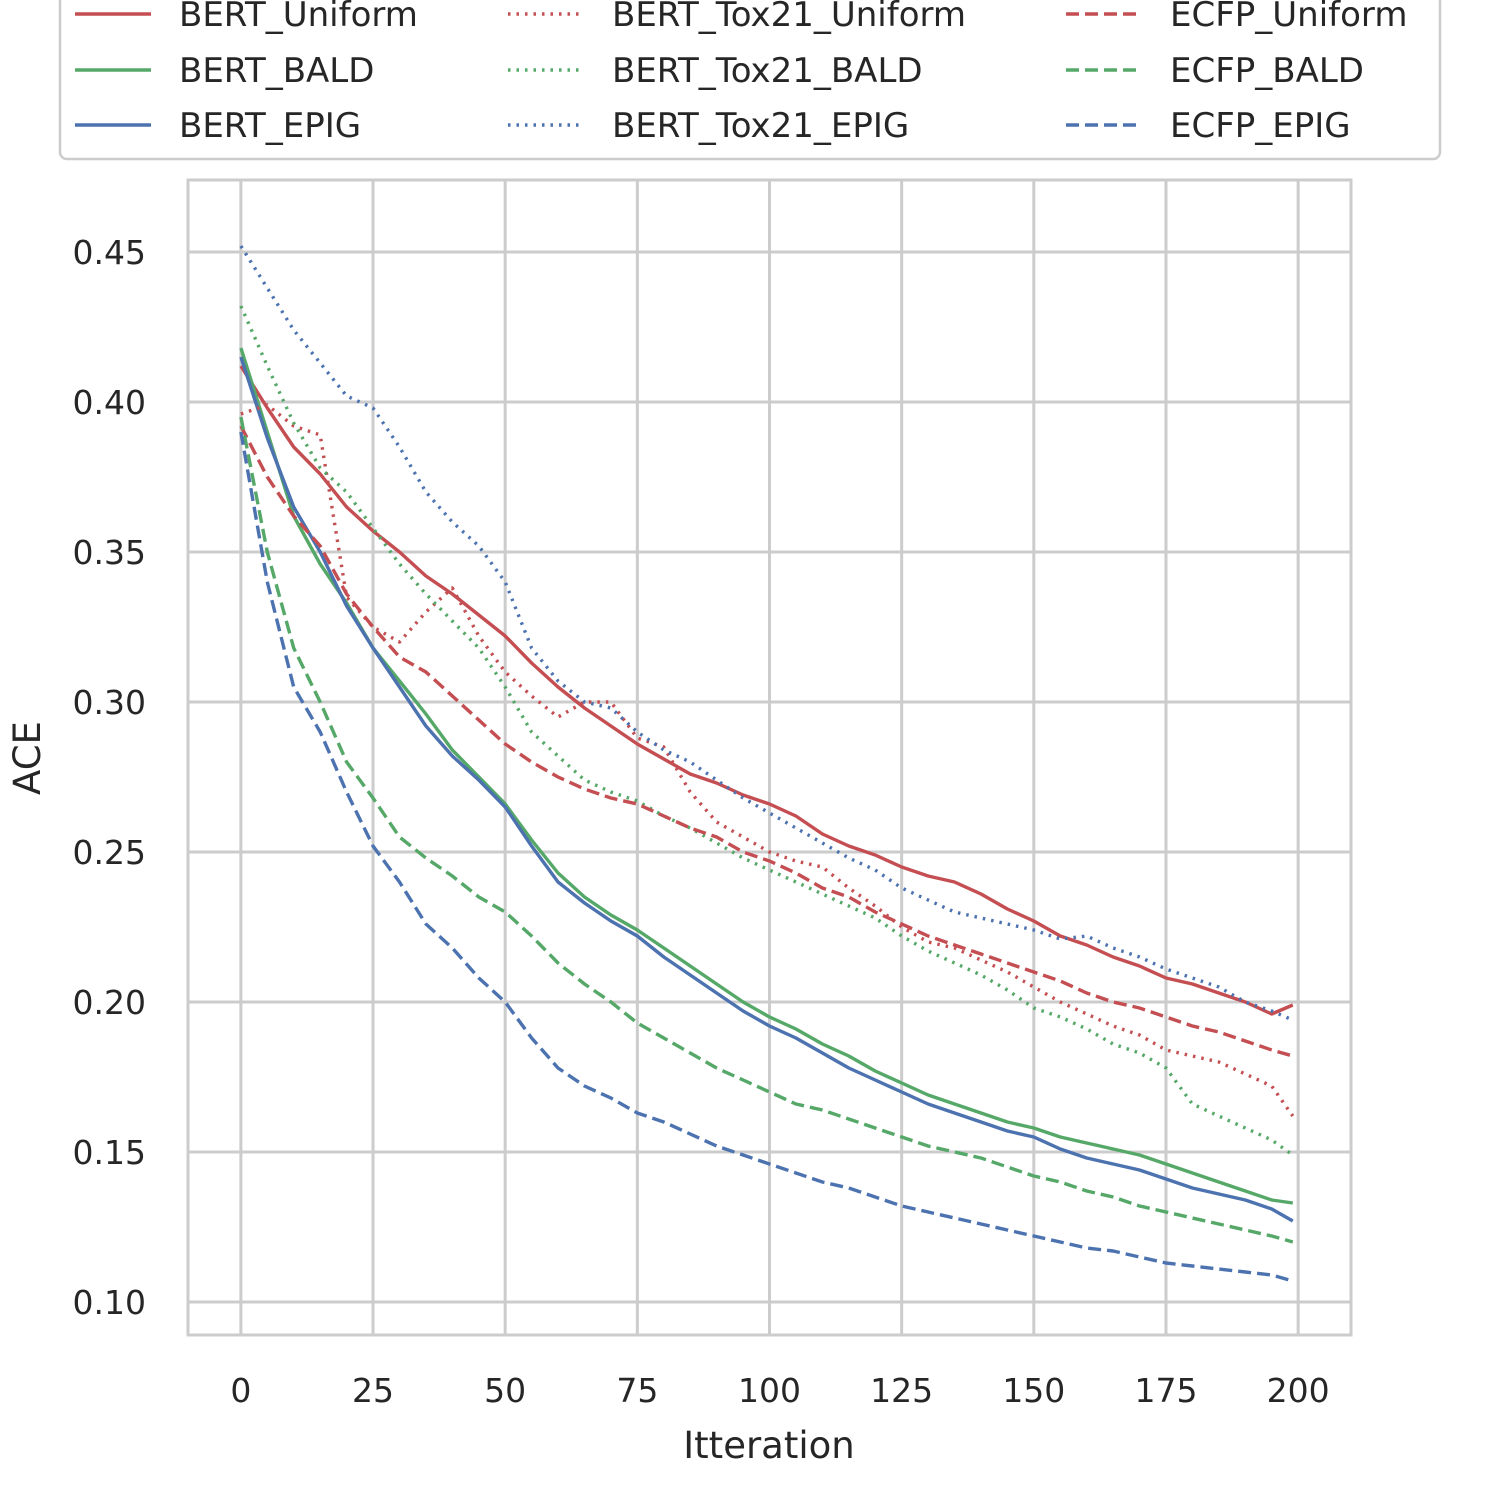 The height and width of the screenshot is (1500, 1500). What do you see at coordinates (109, 852) in the screenshot?
I see `y-tick-label: 0.25` at bounding box center [109, 852].